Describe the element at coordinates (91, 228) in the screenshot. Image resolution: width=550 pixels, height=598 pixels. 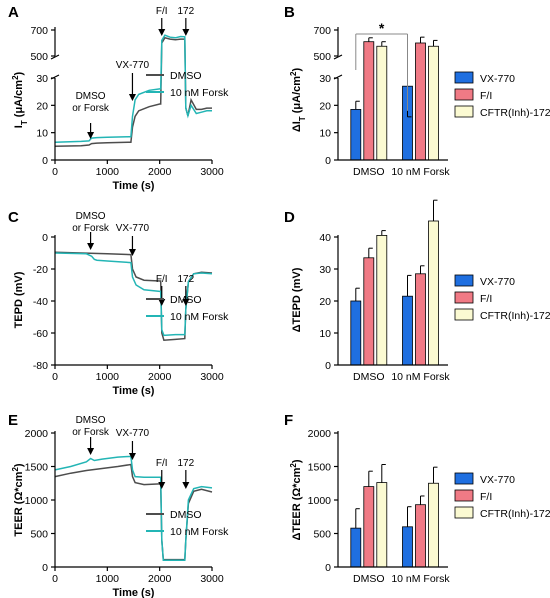
I see `event-label: or Forsk` at that location.